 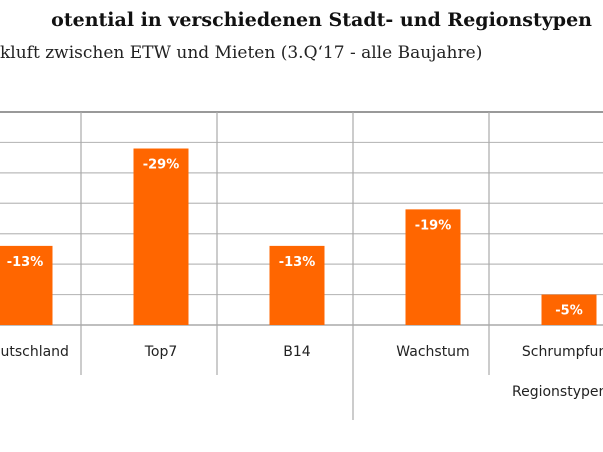 I want to click on data-label: -29%, so click(x=161, y=165).